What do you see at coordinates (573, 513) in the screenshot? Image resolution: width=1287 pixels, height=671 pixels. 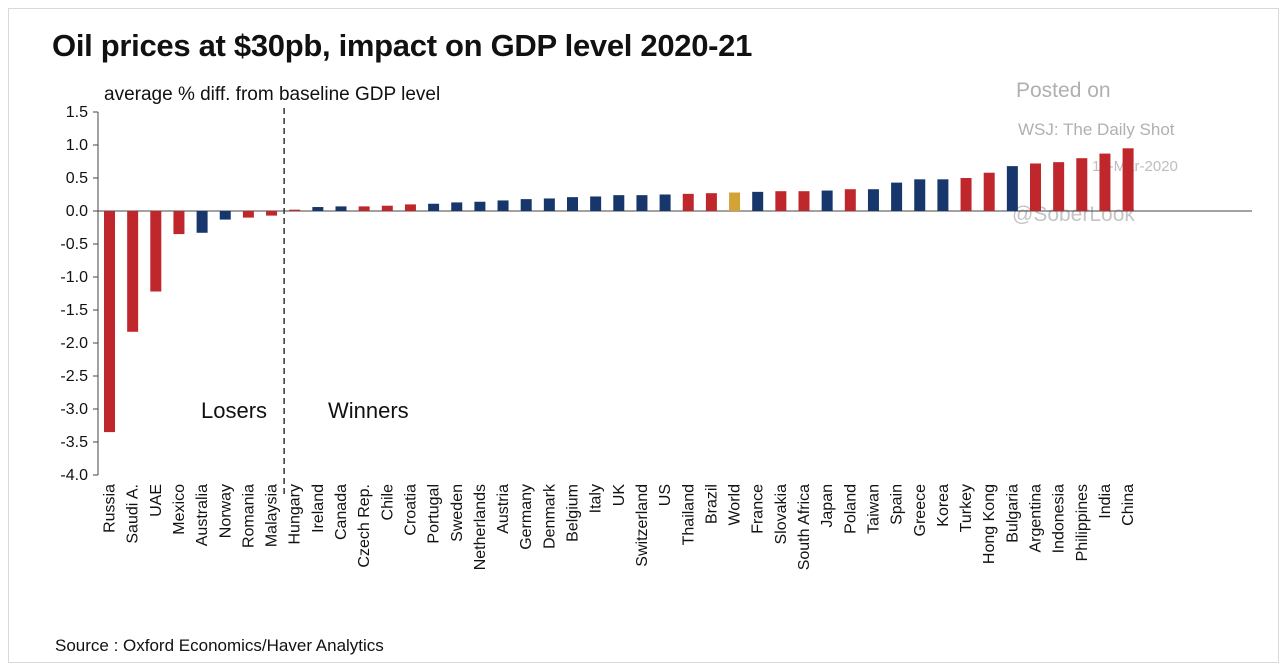 I see `x-category-label: Belgium` at bounding box center [573, 513].